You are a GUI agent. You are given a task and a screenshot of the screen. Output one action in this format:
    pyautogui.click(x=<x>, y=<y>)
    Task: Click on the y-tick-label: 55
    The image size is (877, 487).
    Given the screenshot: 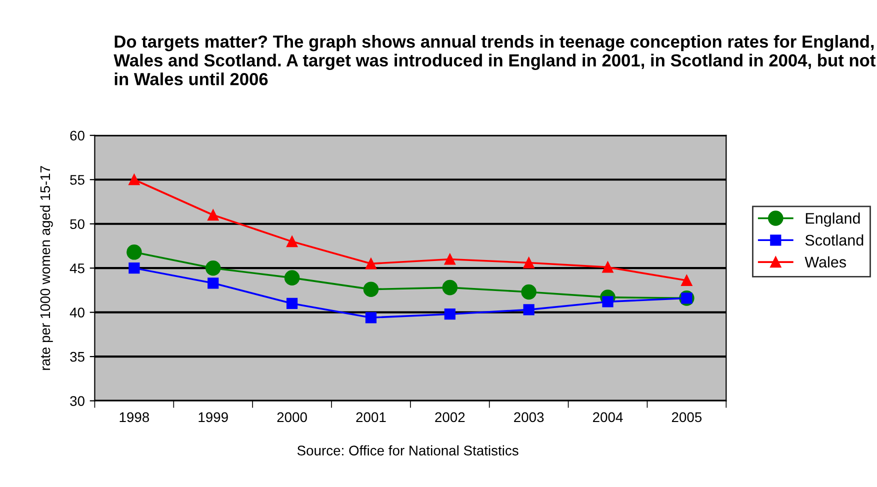 What is the action you would take?
    pyautogui.click(x=77, y=180)
    